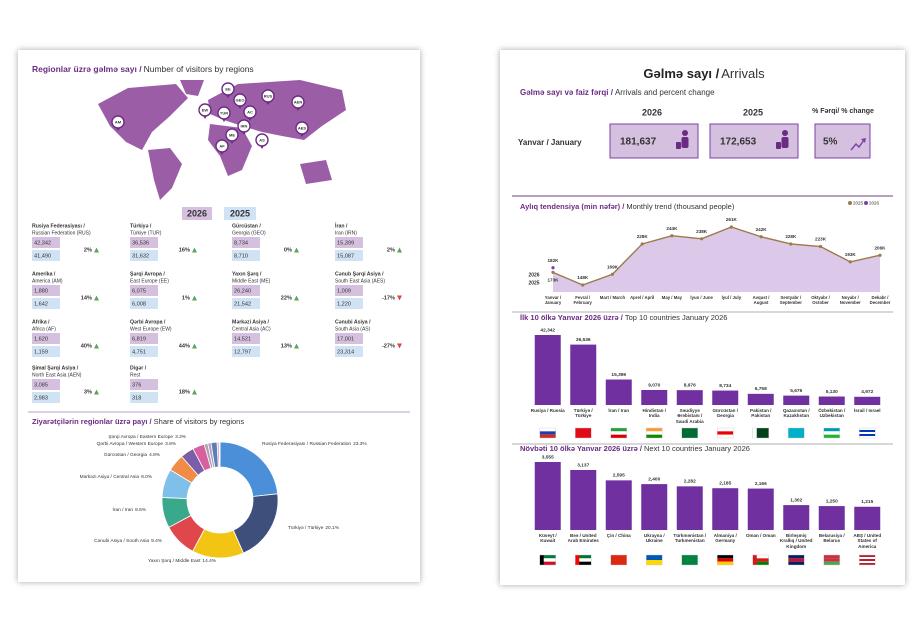 This screenshot has width=923, height=630. Describe the element at coordinates (132, 455) in the screenshot. I see `slice-label: Gürcüstan / Georgia 4.8%` at that location.